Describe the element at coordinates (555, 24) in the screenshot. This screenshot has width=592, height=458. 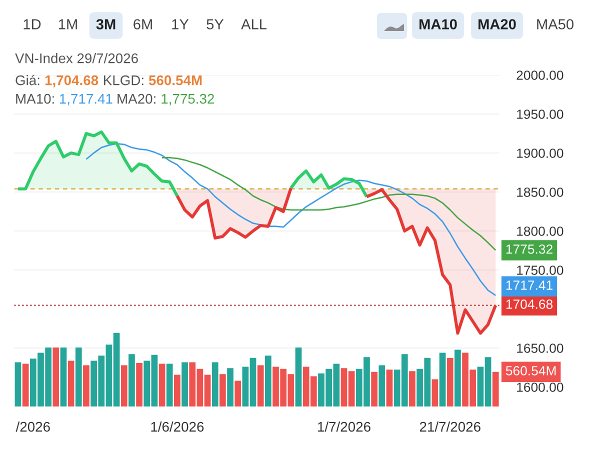
I see `text: MA50` at that location.